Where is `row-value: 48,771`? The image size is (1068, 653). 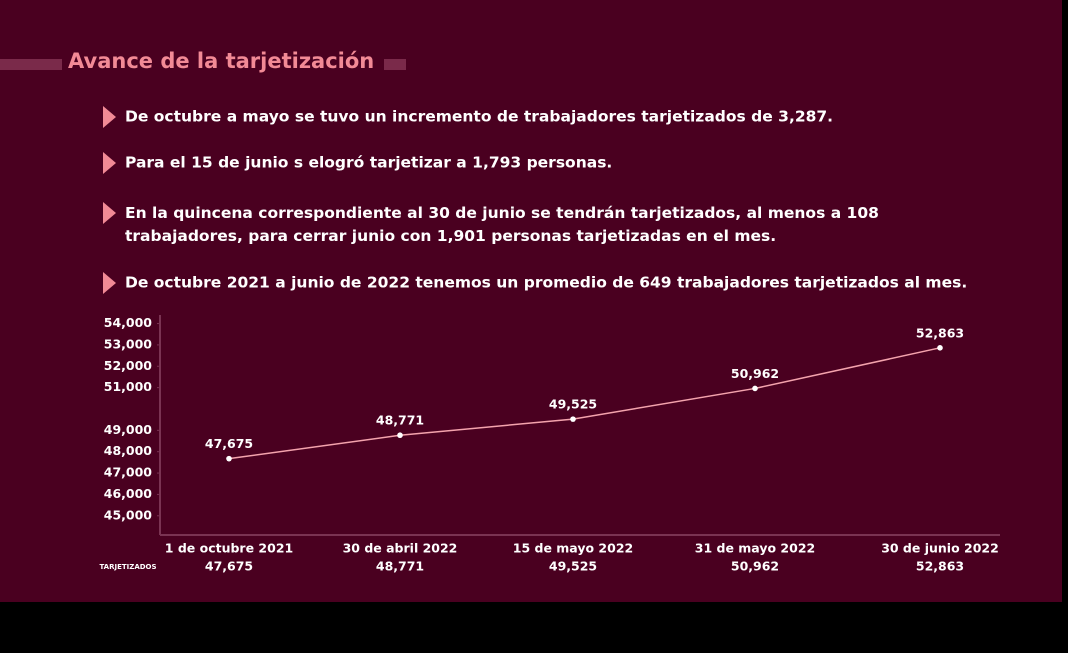 row-value: 48,771 is located at coordinates (400, 566).